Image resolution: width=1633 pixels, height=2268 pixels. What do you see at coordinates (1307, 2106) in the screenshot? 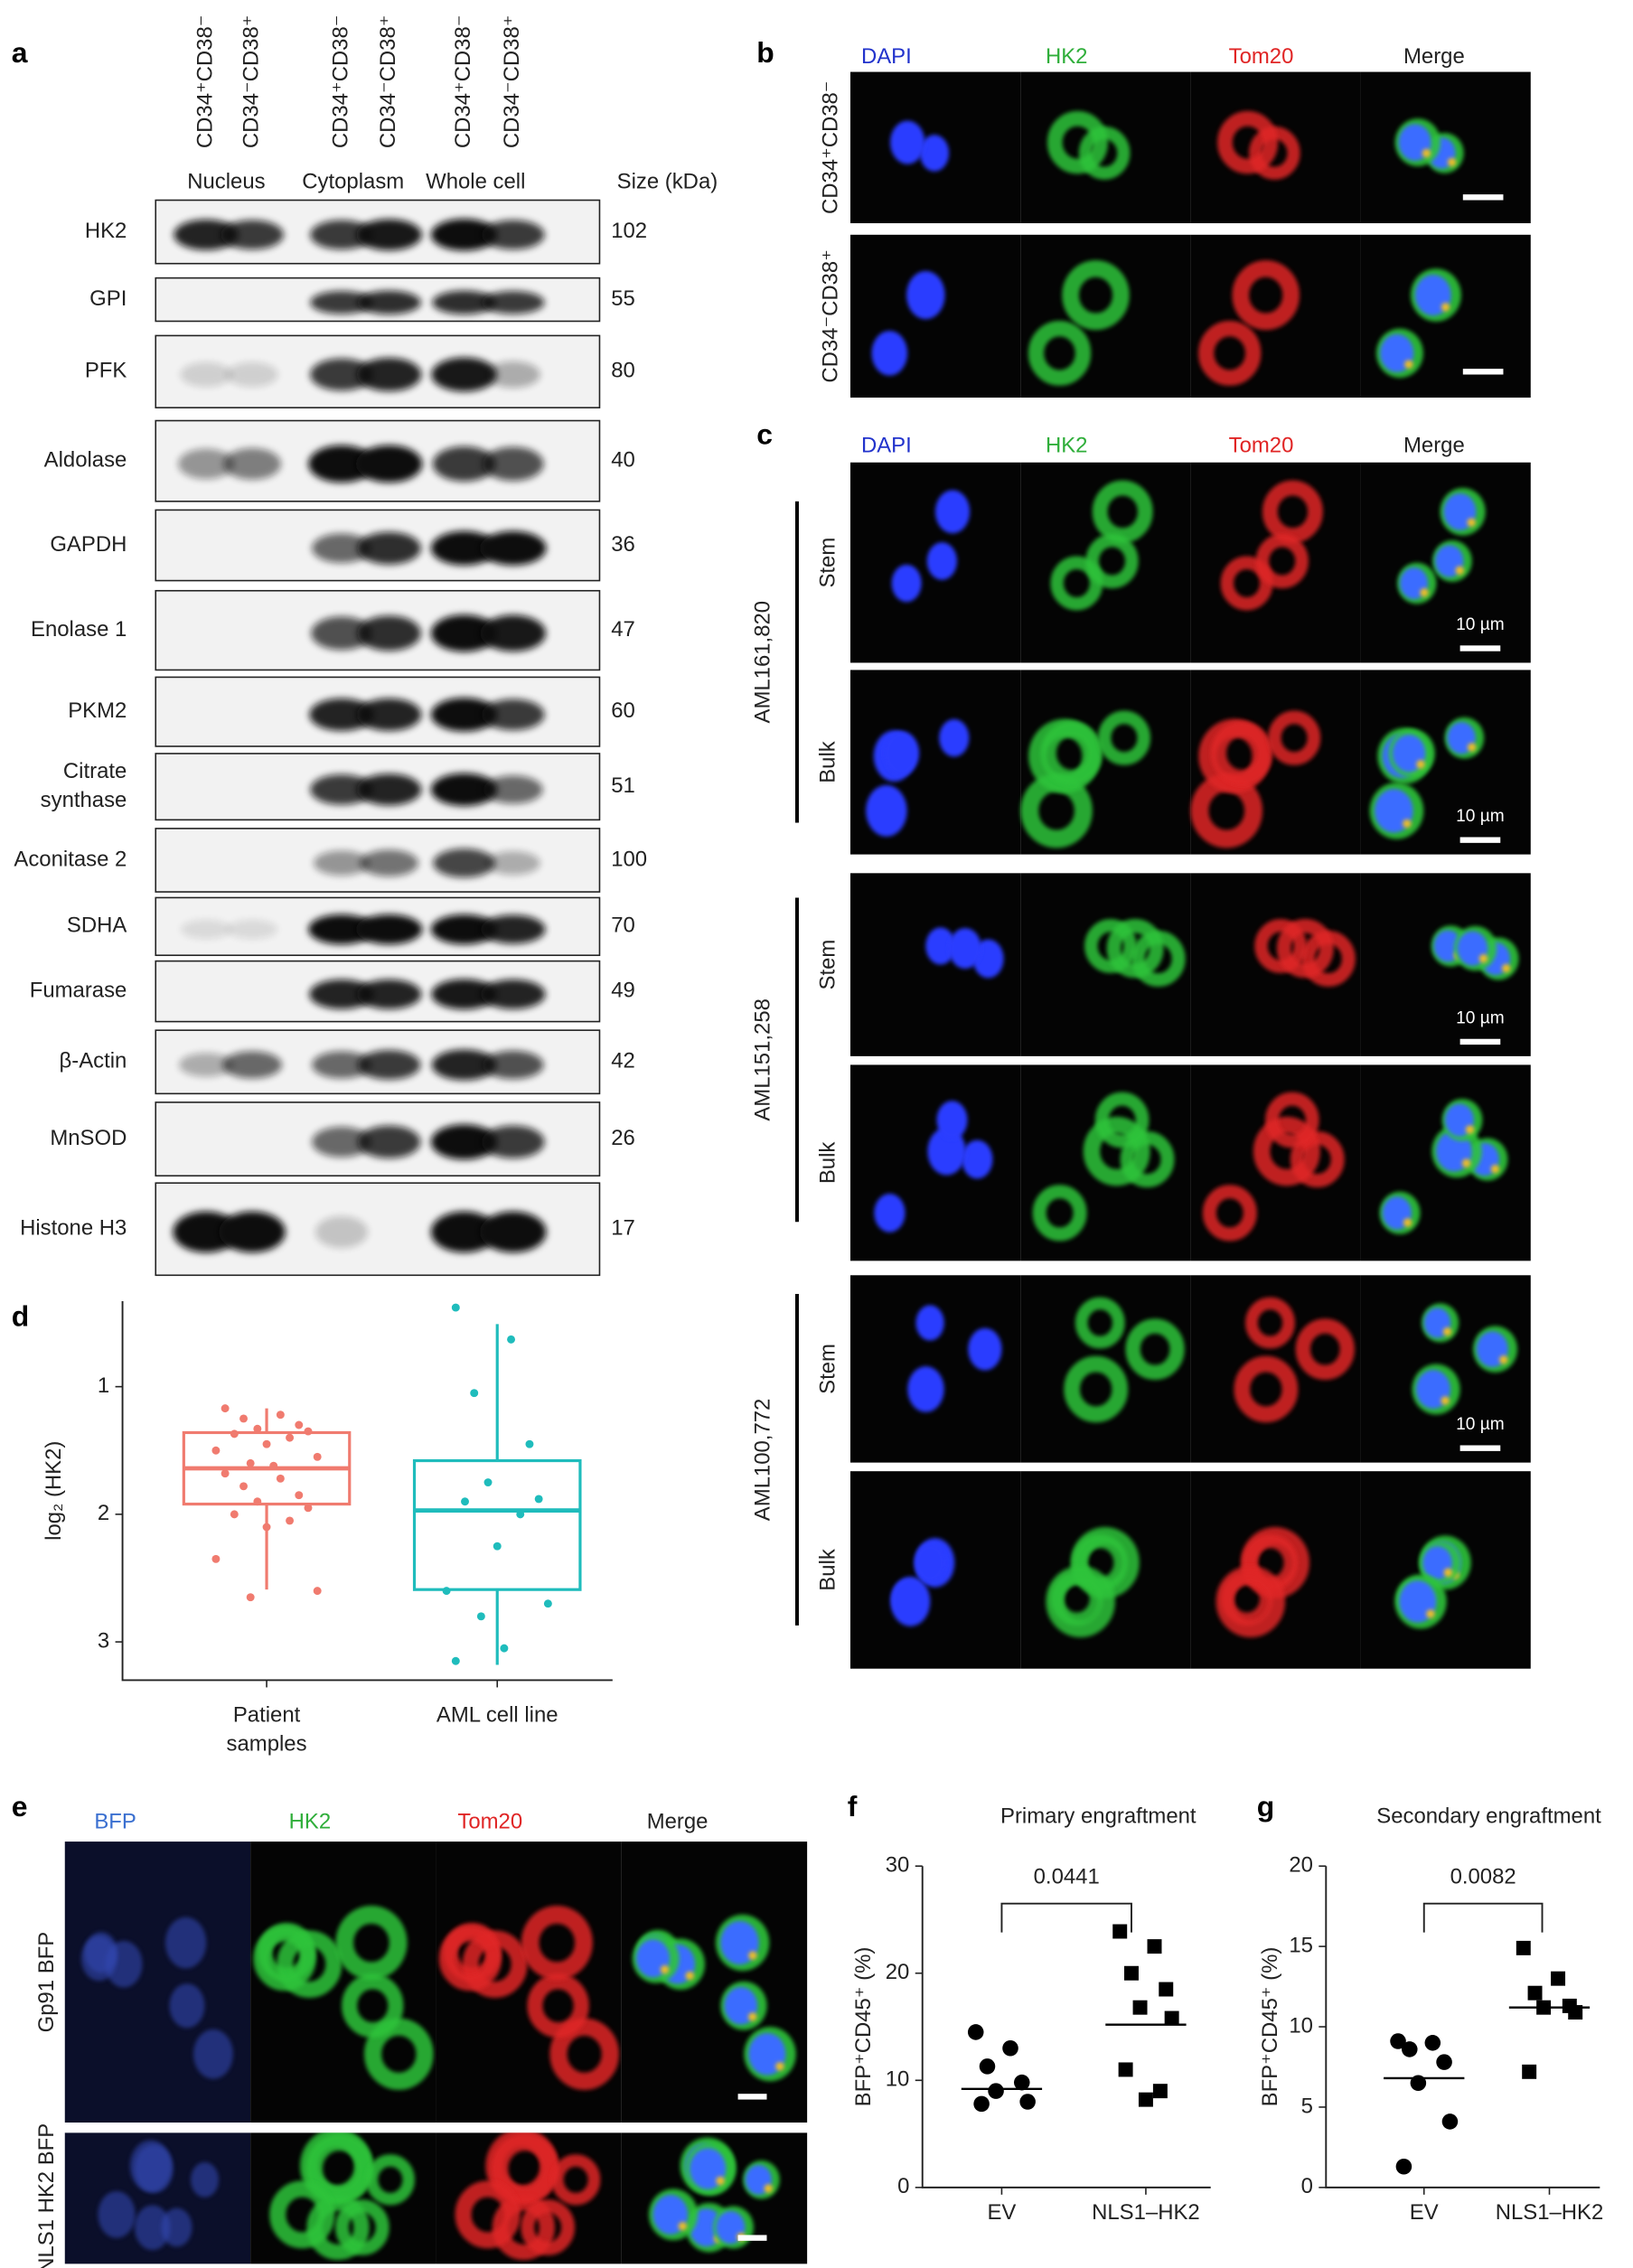
I see `y-tick-label: 5` at bounding box center [1307, 2106].